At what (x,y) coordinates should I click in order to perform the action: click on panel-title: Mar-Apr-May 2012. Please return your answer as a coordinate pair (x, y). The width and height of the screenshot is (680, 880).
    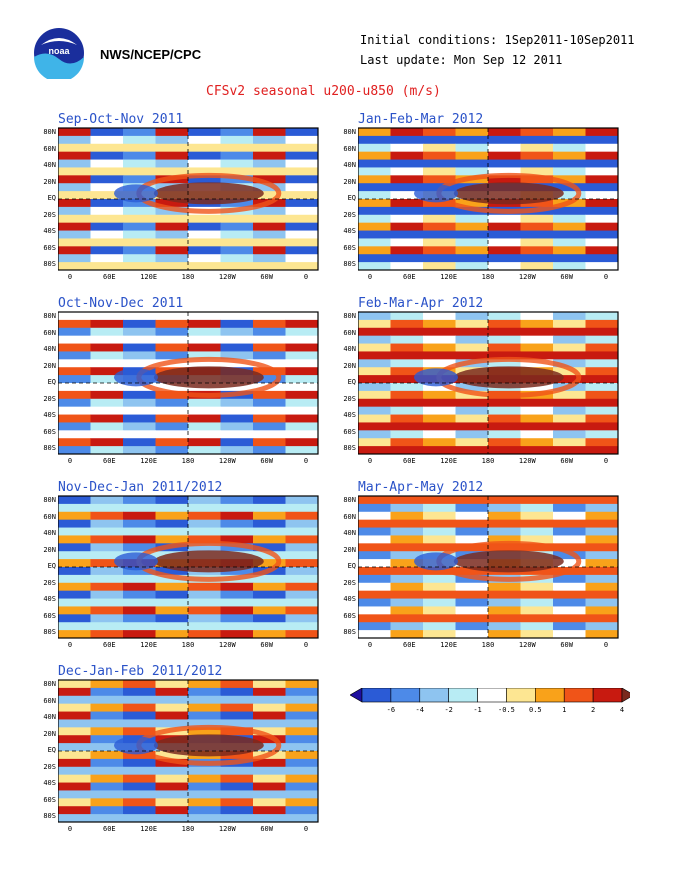
    Looking at the image, I should click on (421, 487).